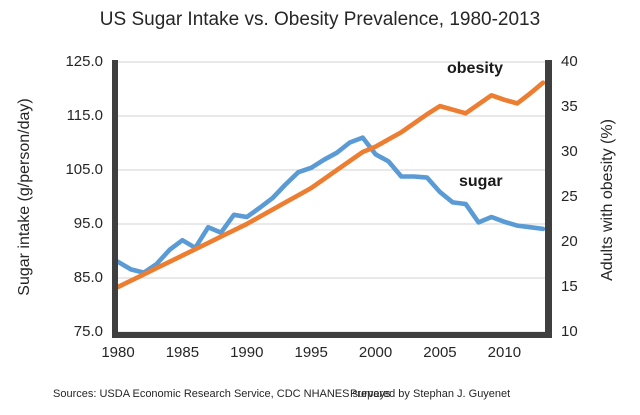 This screenshot has width=640, height=415. Describe the element at coordinates (475, 68) in the screenshot. I see `obesity-series-label: obesity` at that location.